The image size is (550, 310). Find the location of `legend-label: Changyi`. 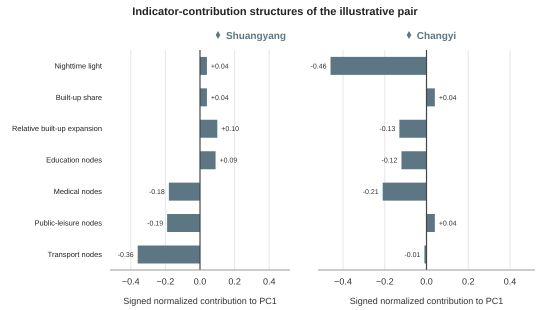

legend-label: Changyi is located at coordinates (436, 36).